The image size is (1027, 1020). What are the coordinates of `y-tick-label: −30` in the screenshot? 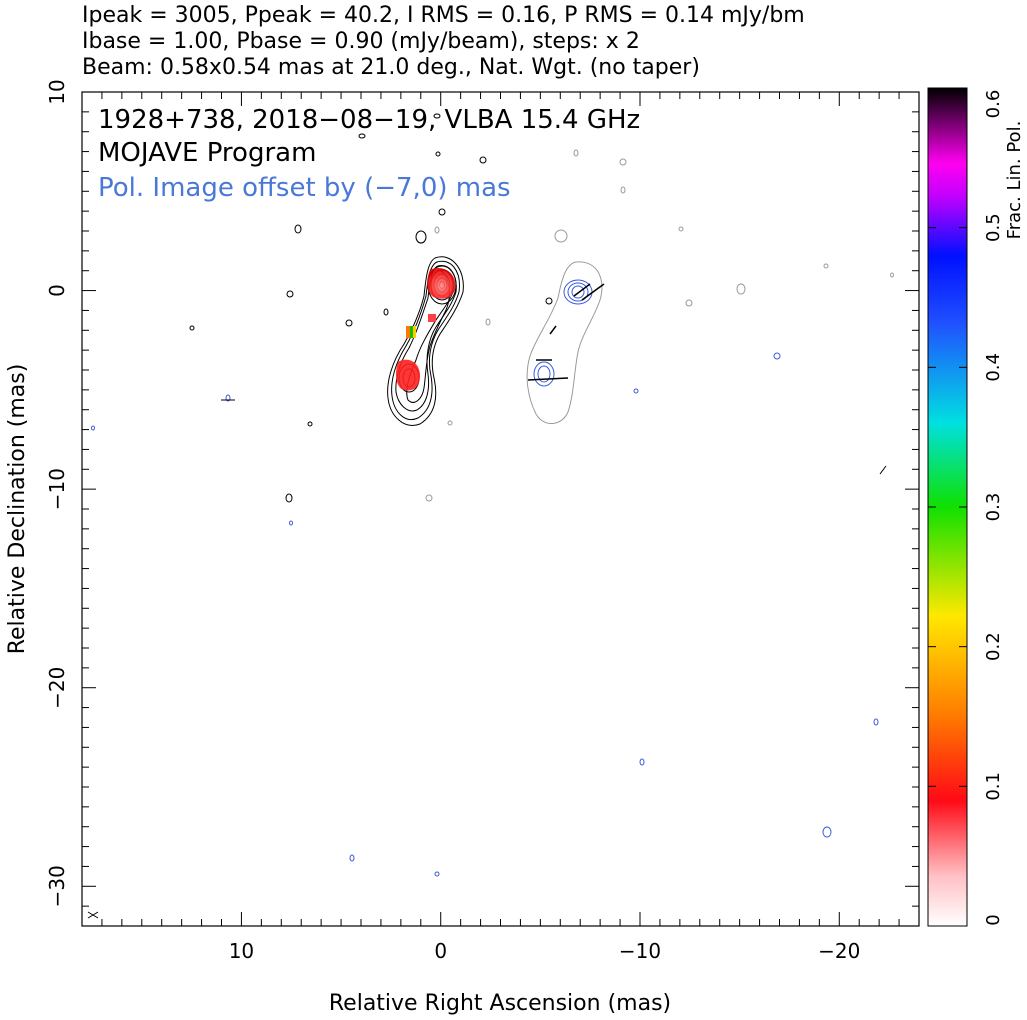 It's located at (57, 886).